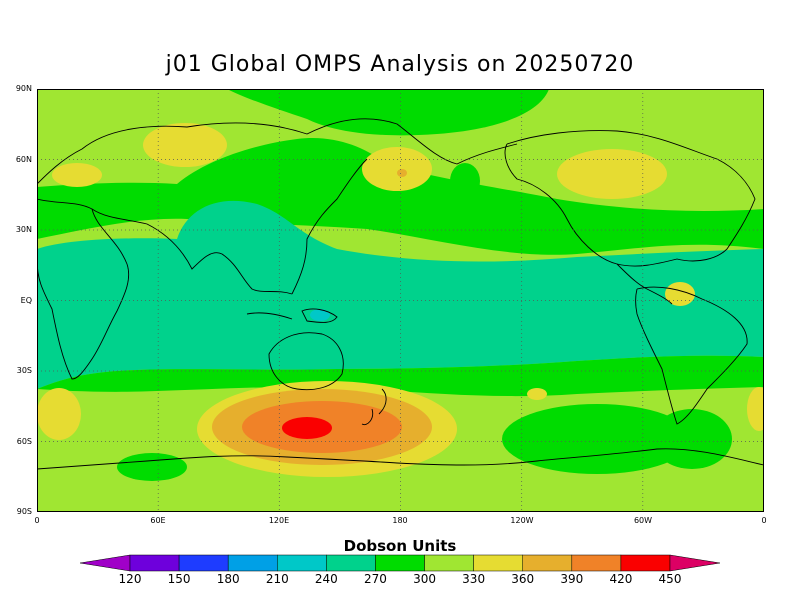  I want to click on lon-label-60w: 60W, so click(643, 520).